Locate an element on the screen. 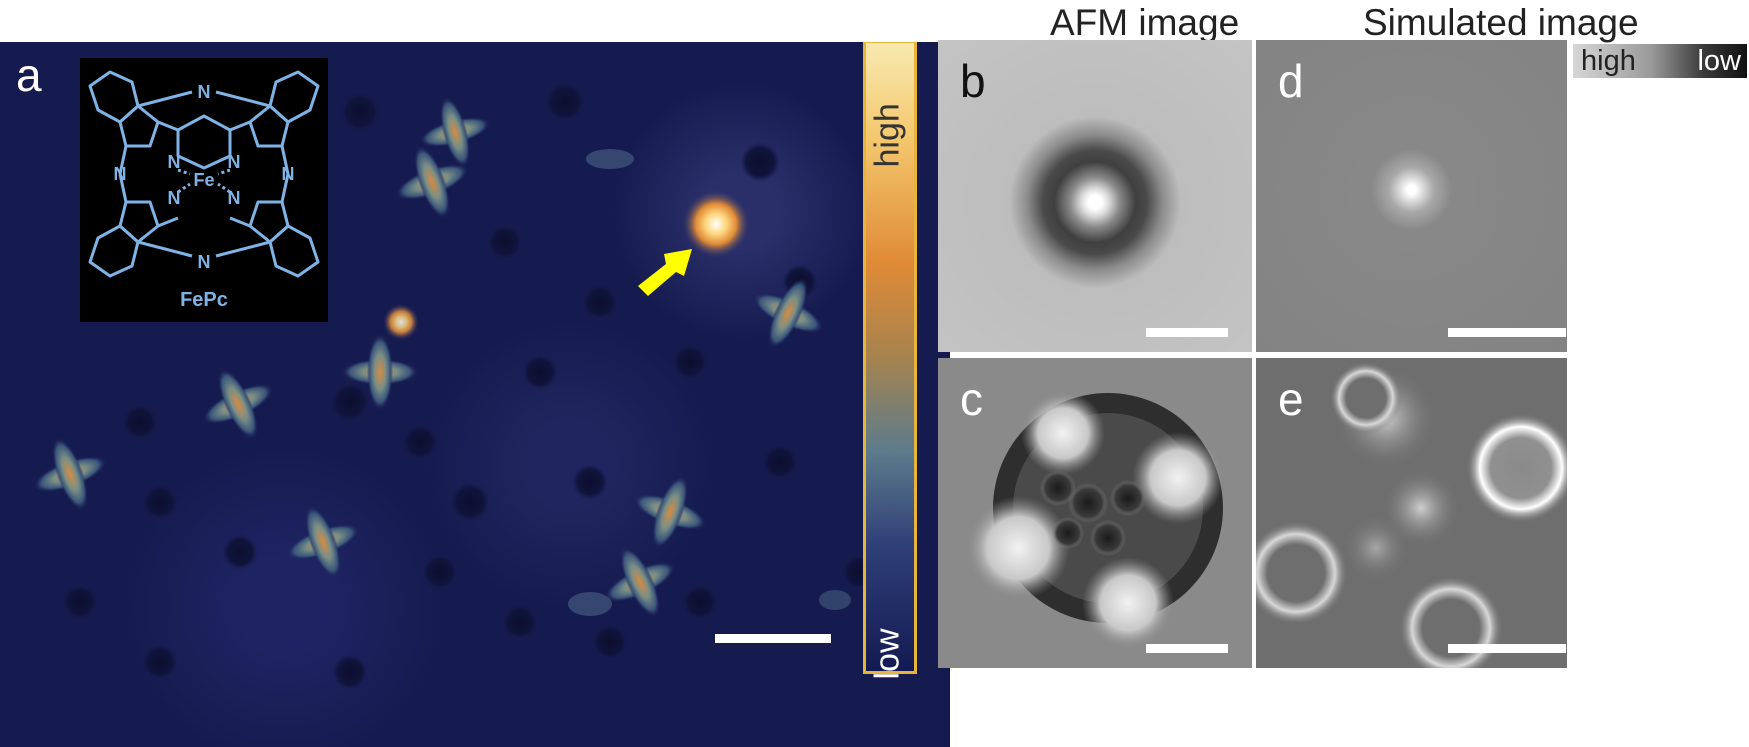 Image resolution: width=1749 pixels, height=747 pixels. panel-b-scale-bar is located at coordinates (1187, 332).